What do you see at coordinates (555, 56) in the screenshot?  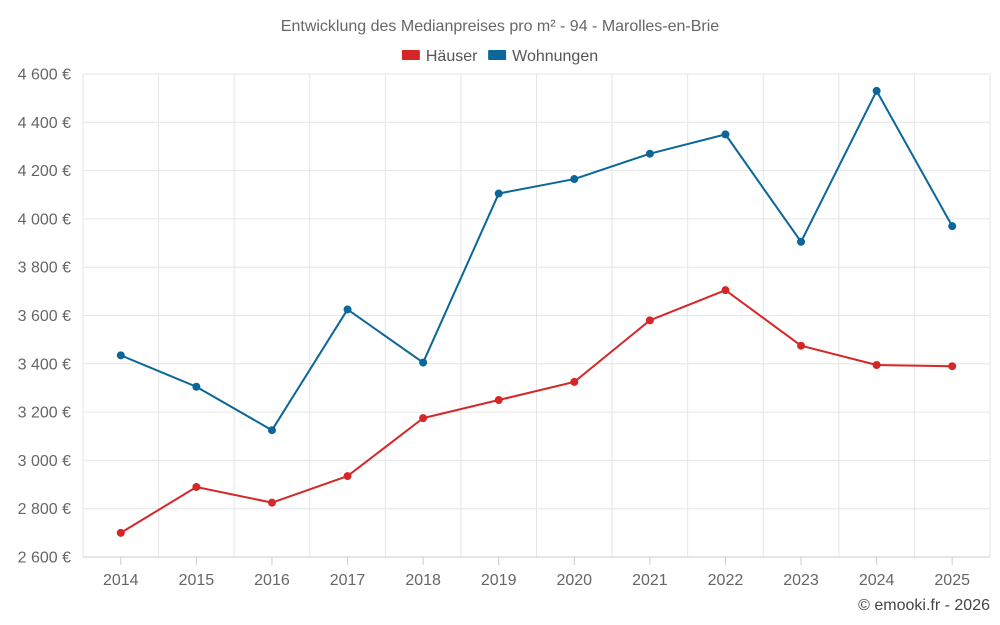 I see `legend-label: Wohnungen` at bounding box center [555, 56].